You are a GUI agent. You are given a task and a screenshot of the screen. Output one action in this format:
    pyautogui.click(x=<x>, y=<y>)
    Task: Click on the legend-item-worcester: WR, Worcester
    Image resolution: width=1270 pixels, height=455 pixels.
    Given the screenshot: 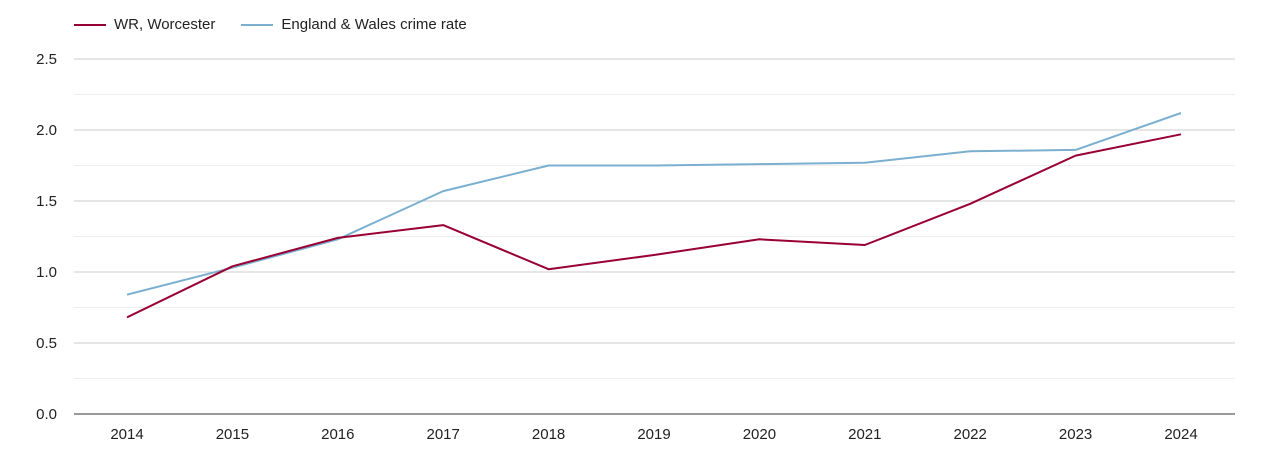 What is the action you would take?
    pyautogui.click(x=144, y=24)
    